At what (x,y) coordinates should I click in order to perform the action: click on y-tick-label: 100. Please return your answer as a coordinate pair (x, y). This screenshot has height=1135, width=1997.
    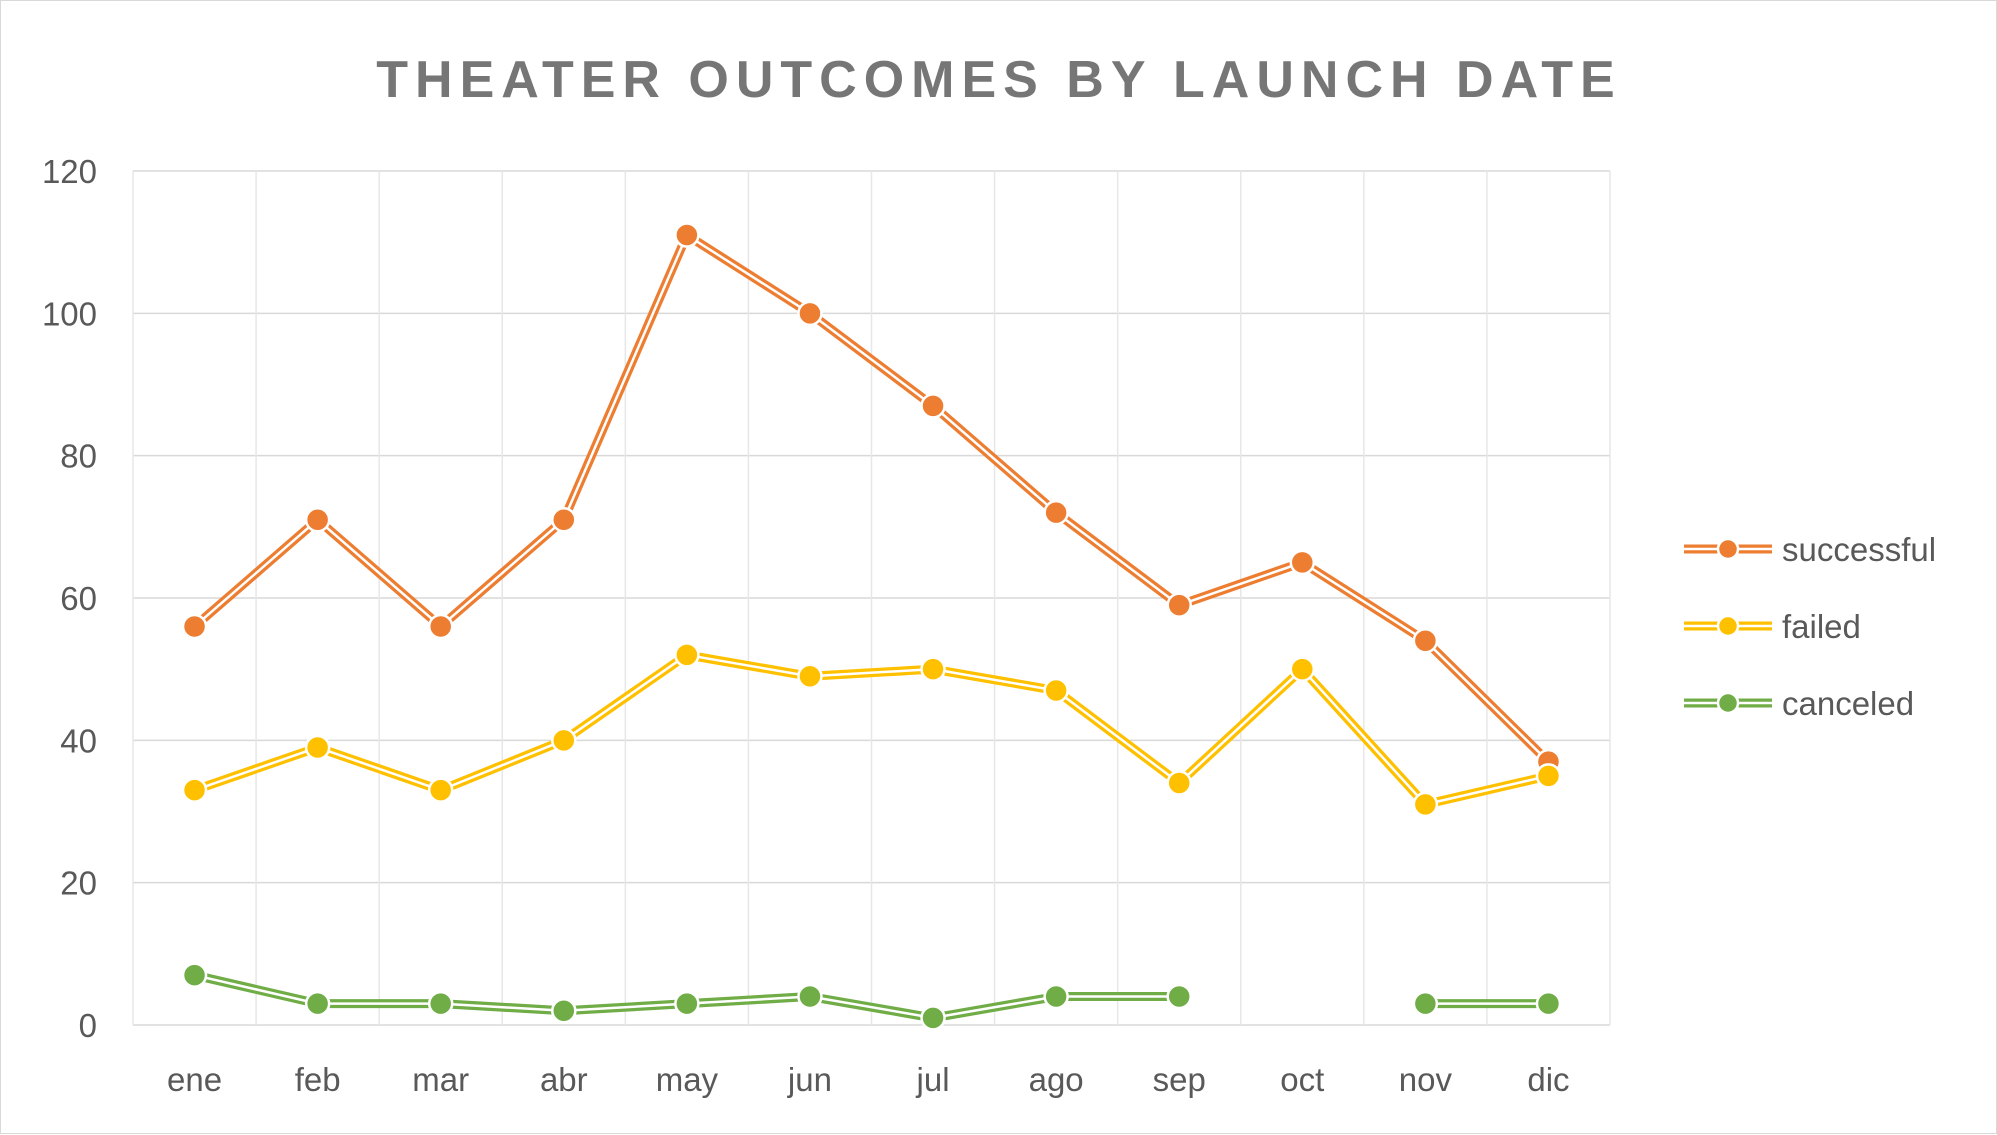
    Looking at the image, I should click on (69, 313).